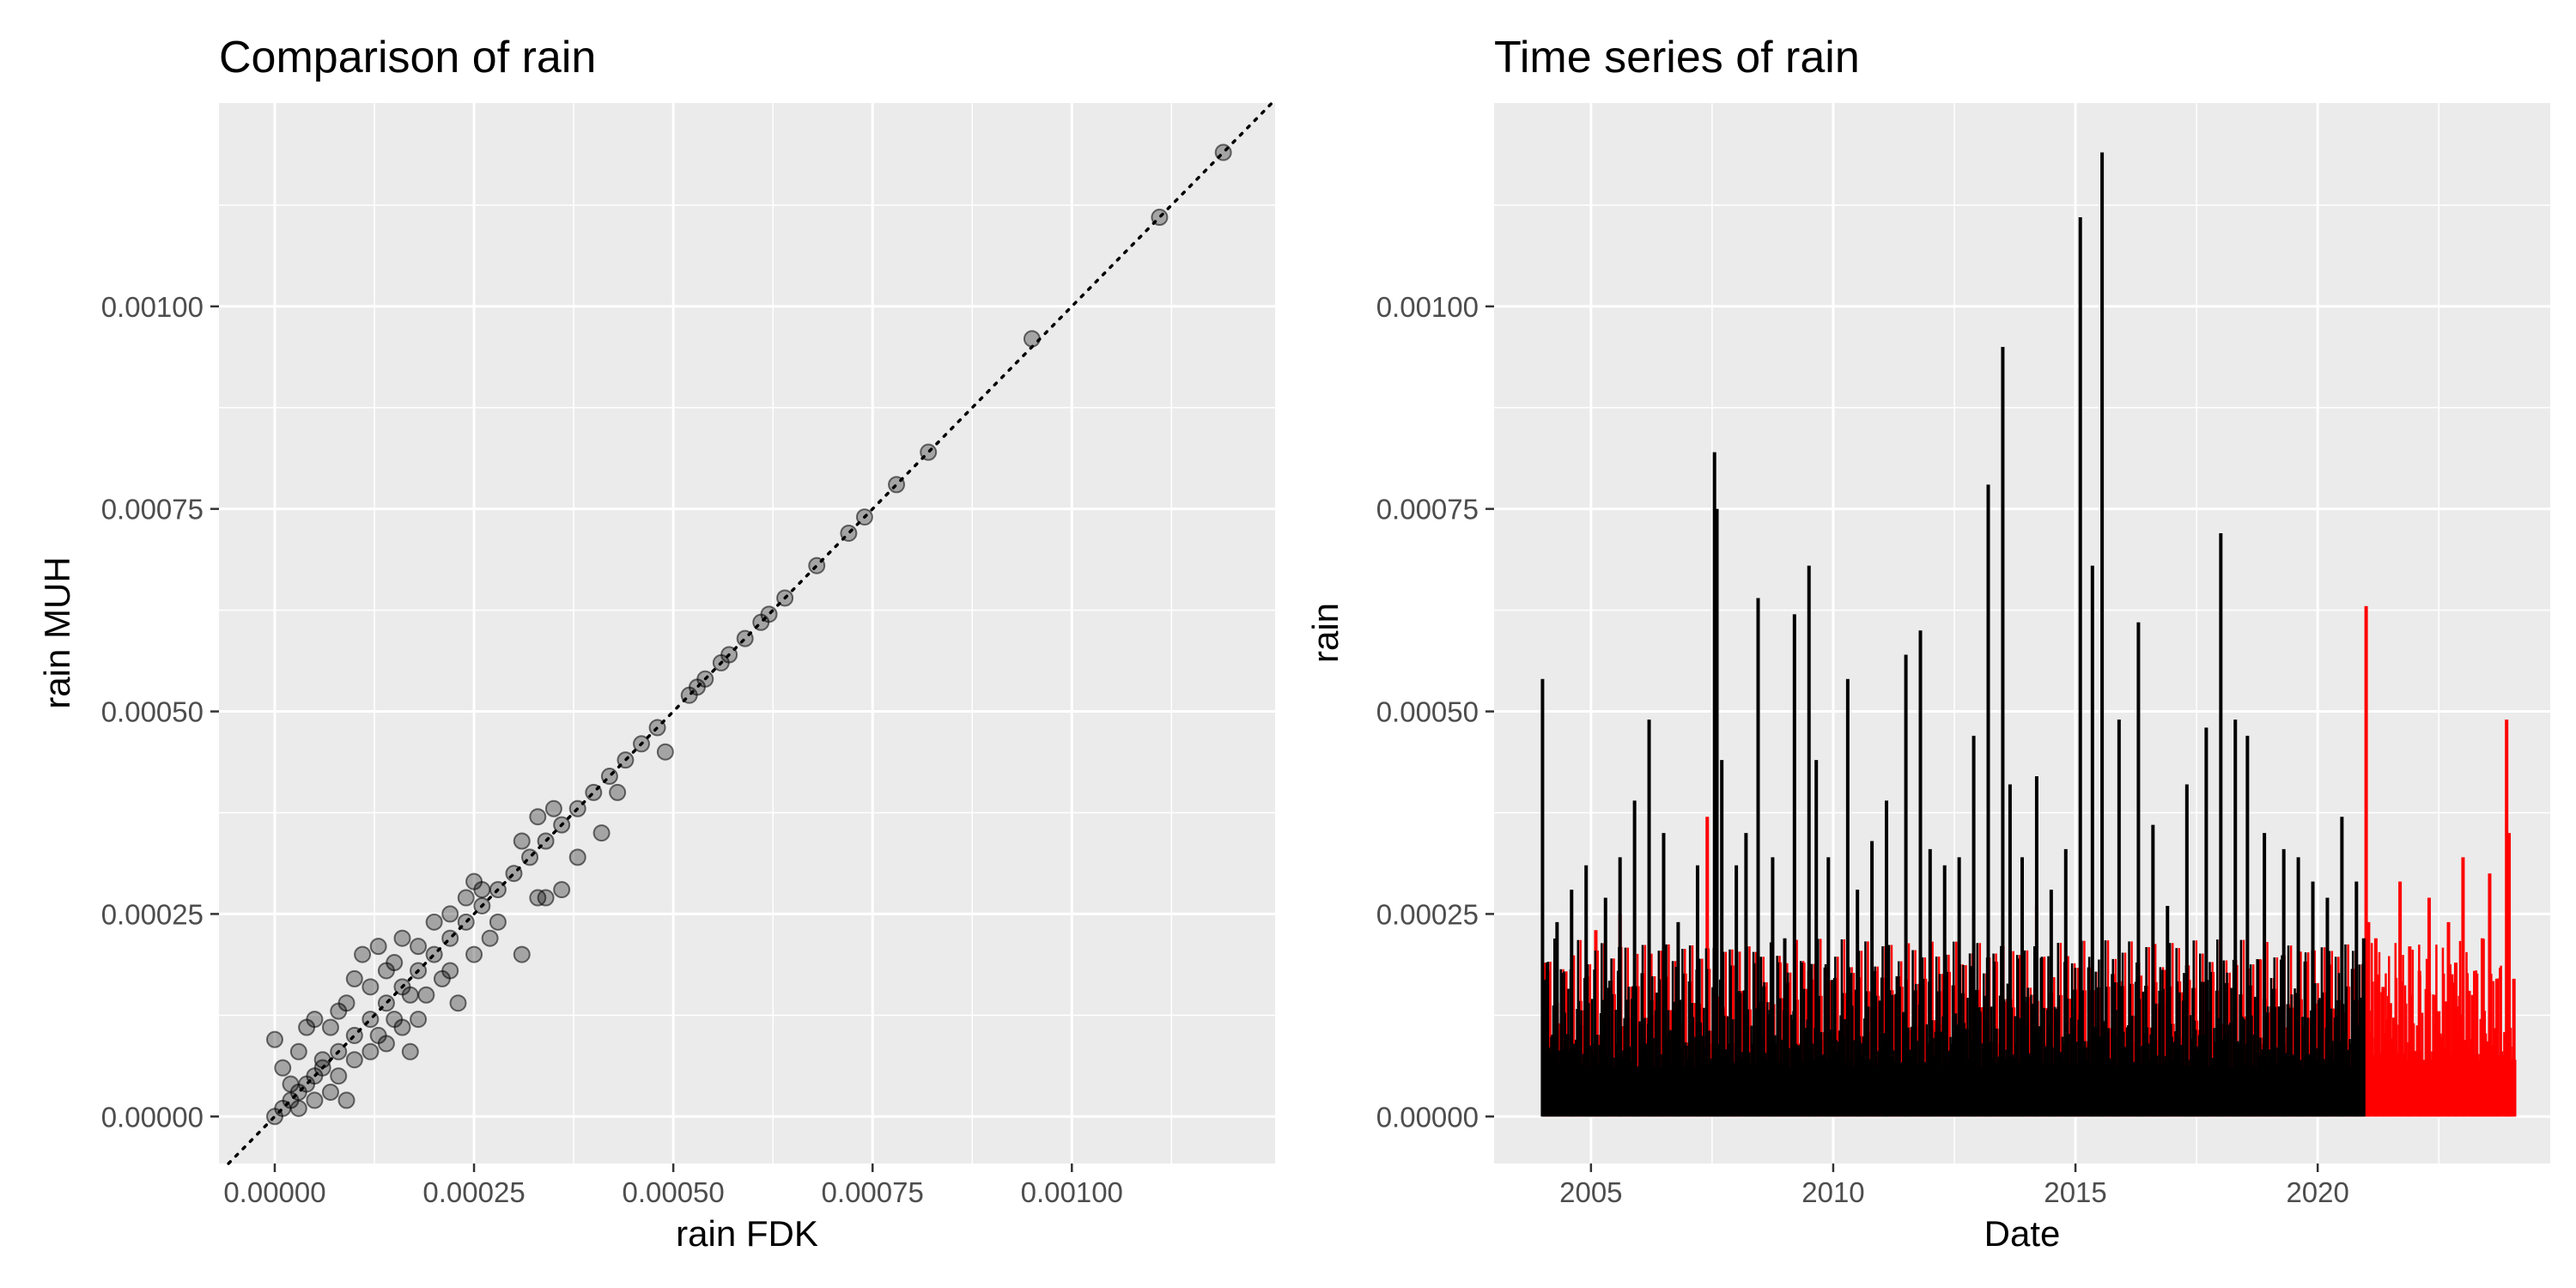 This screenshot has height=1288, width=2576. Describe the element at coordinates (2023, 1233) in the screenshot. I see `timeseries-x-axis-title: Date` at that location.